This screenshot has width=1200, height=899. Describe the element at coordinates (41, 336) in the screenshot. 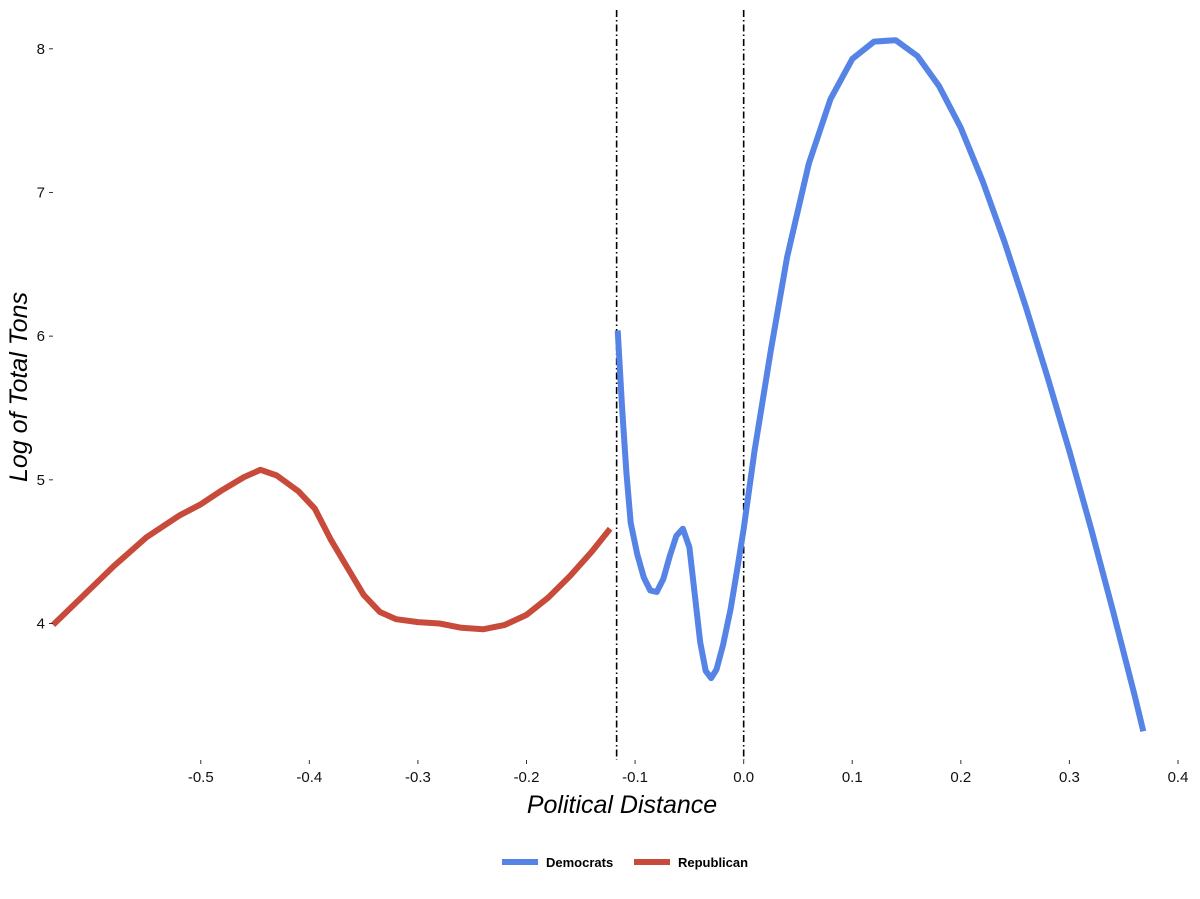

I see `y-tick-label: 6` at that location.